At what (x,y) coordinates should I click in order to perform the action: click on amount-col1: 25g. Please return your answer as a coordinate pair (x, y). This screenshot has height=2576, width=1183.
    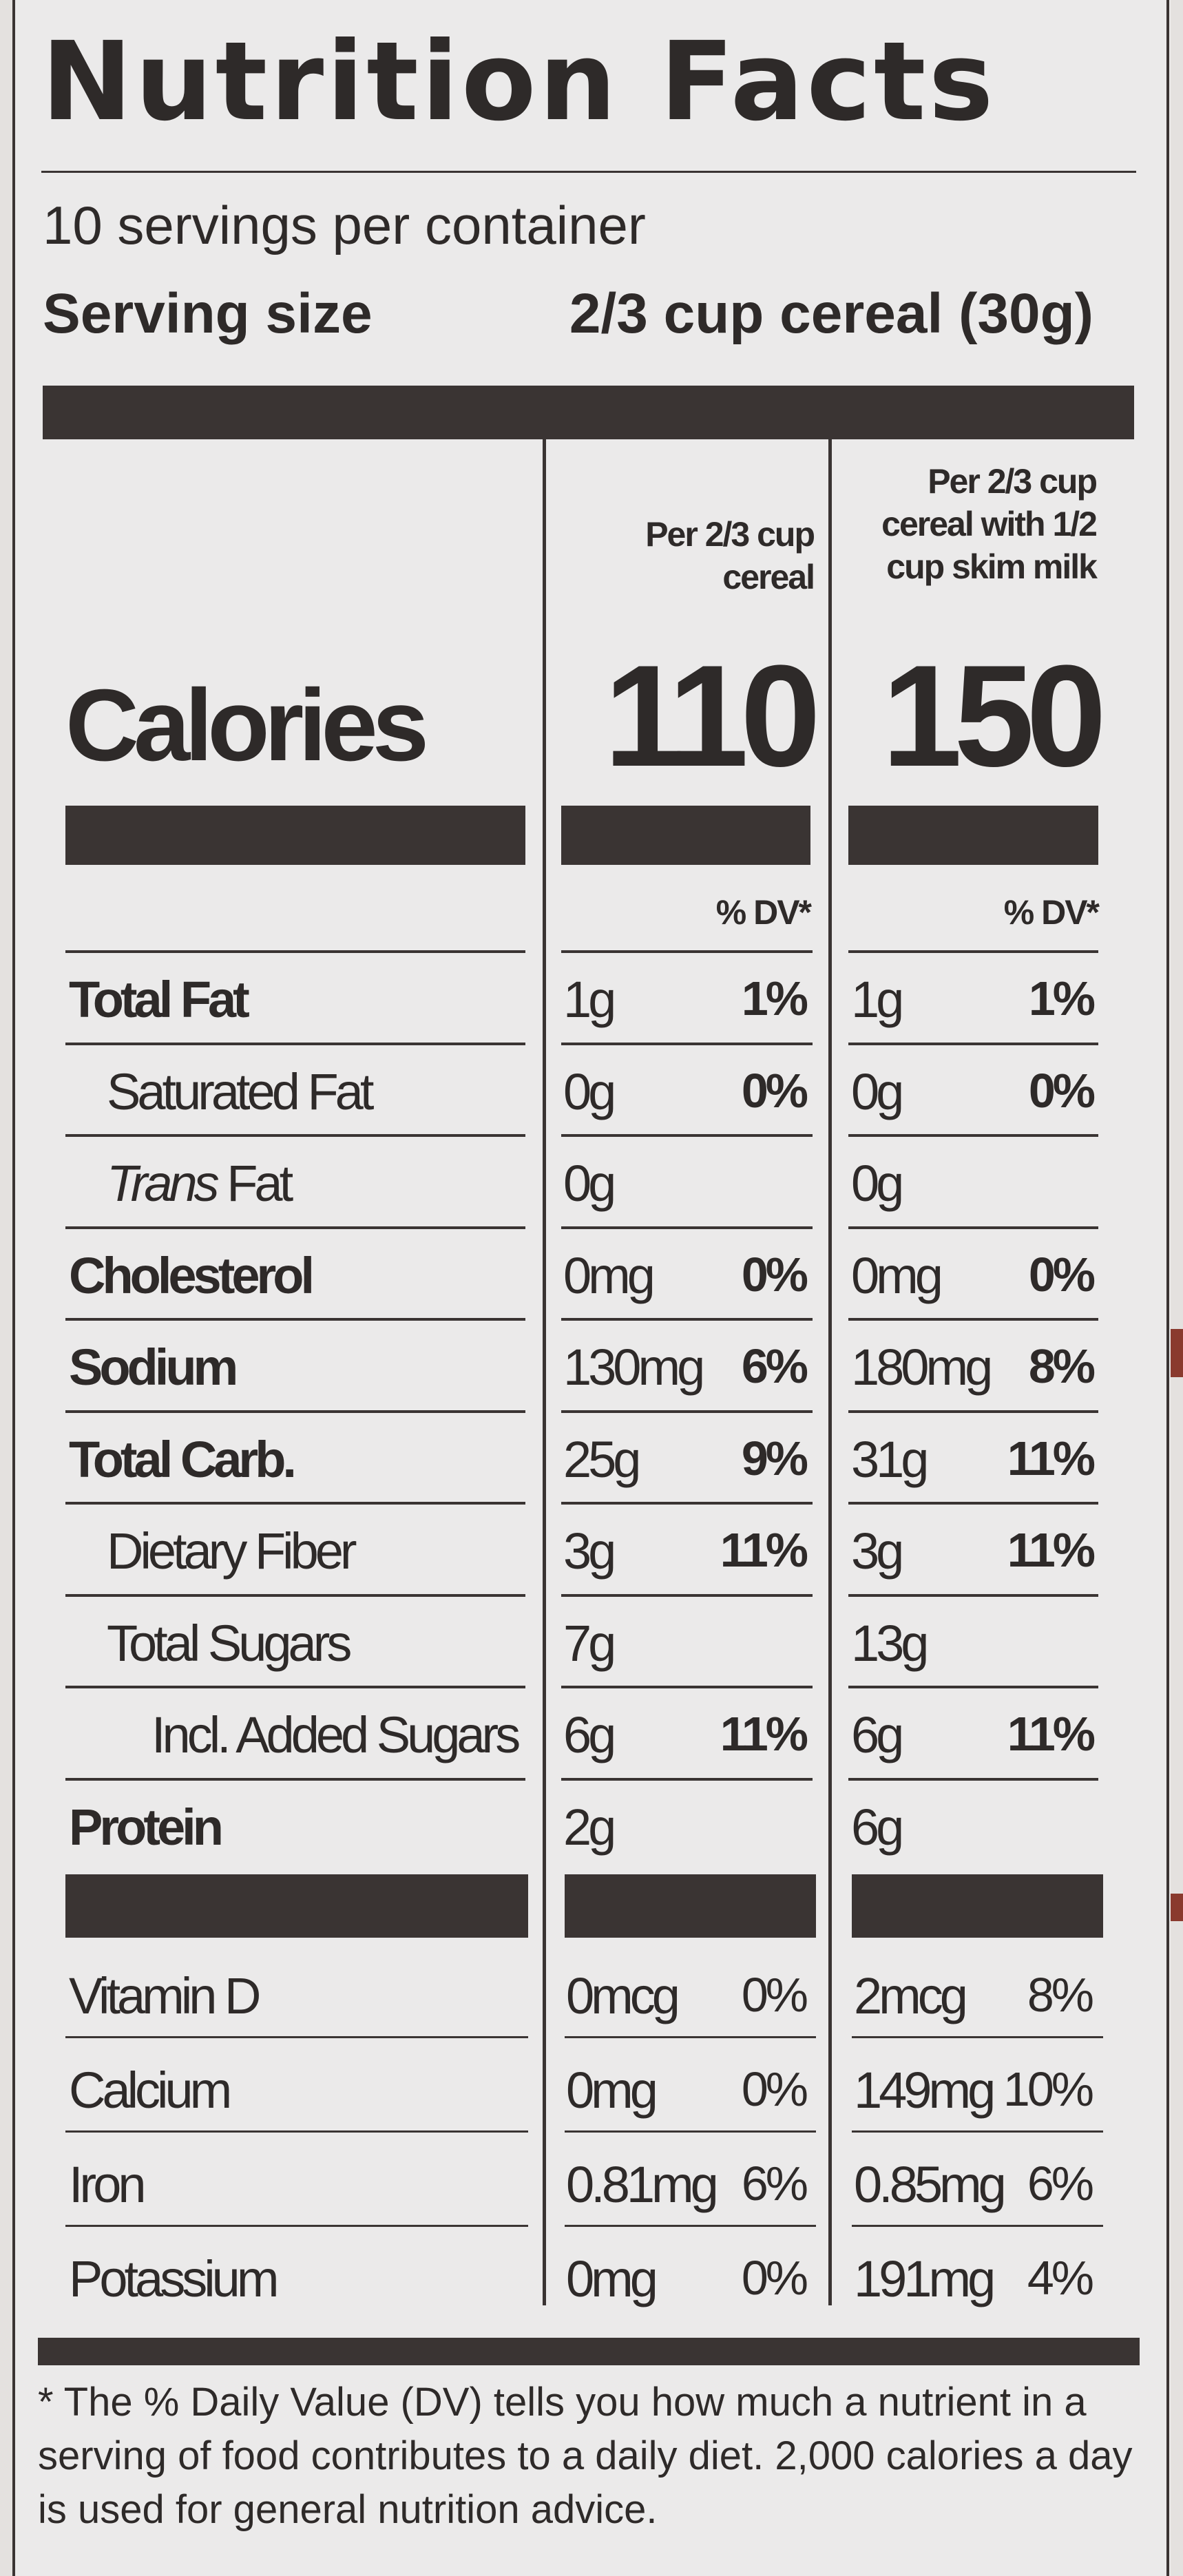
    Looking at the image, I should click on (602, 1459).